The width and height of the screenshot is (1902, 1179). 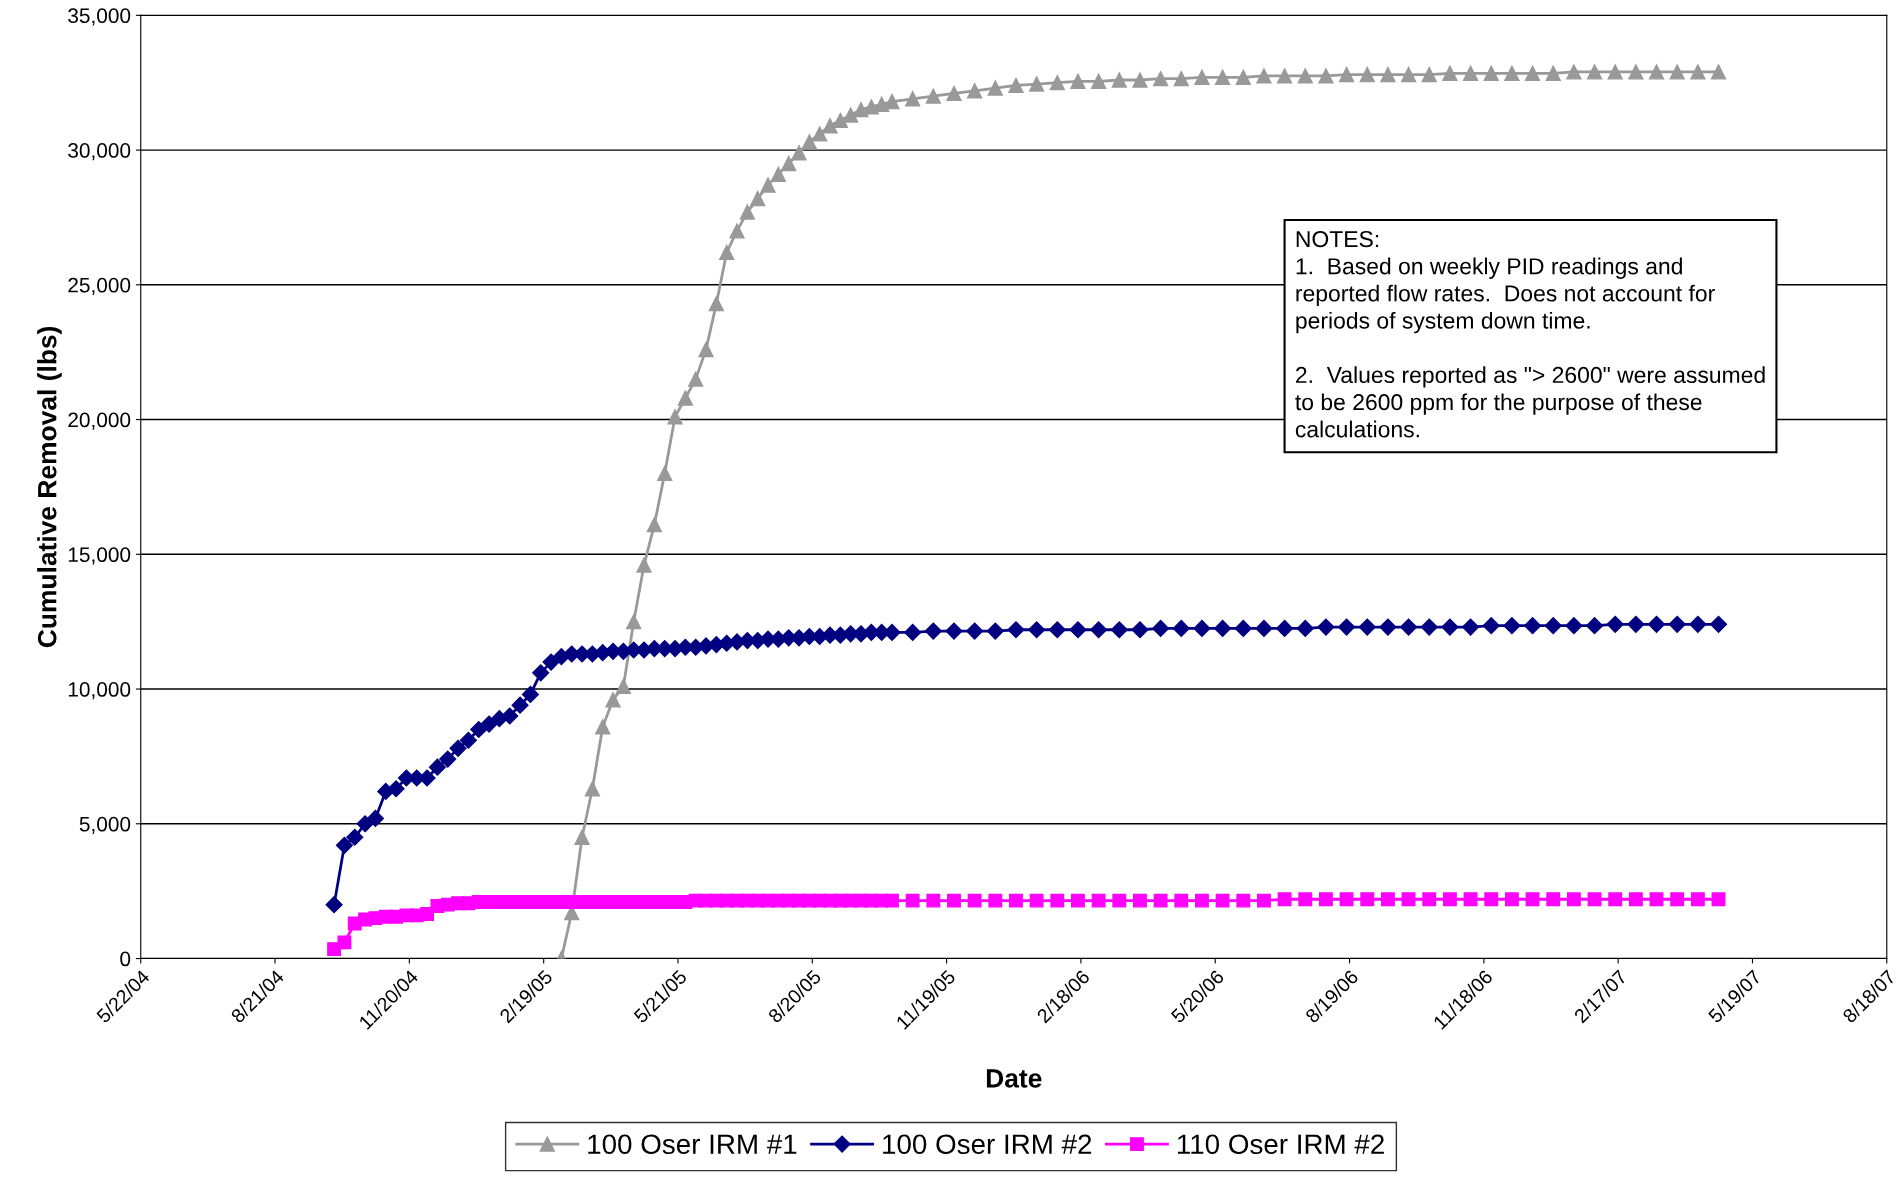 I want to click on x-axis-title: Date, so click(x=1014, y=1078).